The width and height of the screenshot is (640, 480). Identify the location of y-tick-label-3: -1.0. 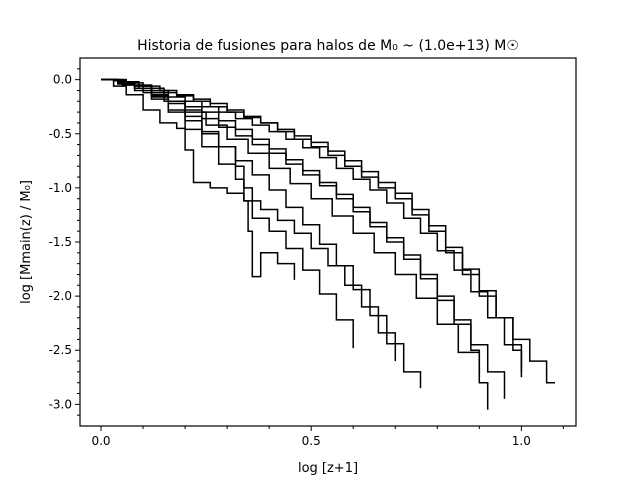
(60, 188).